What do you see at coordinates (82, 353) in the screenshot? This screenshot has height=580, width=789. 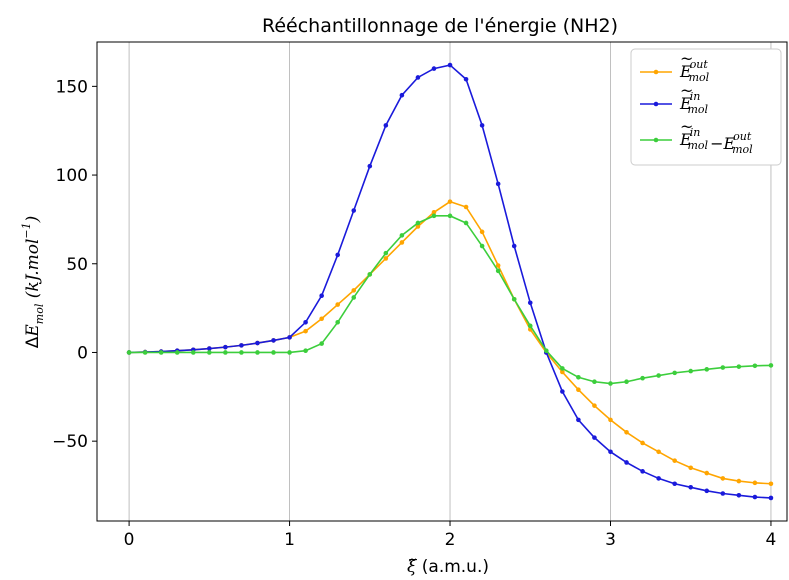 I see `y-tick-label-1: 0` at bounding box center [82, 353].